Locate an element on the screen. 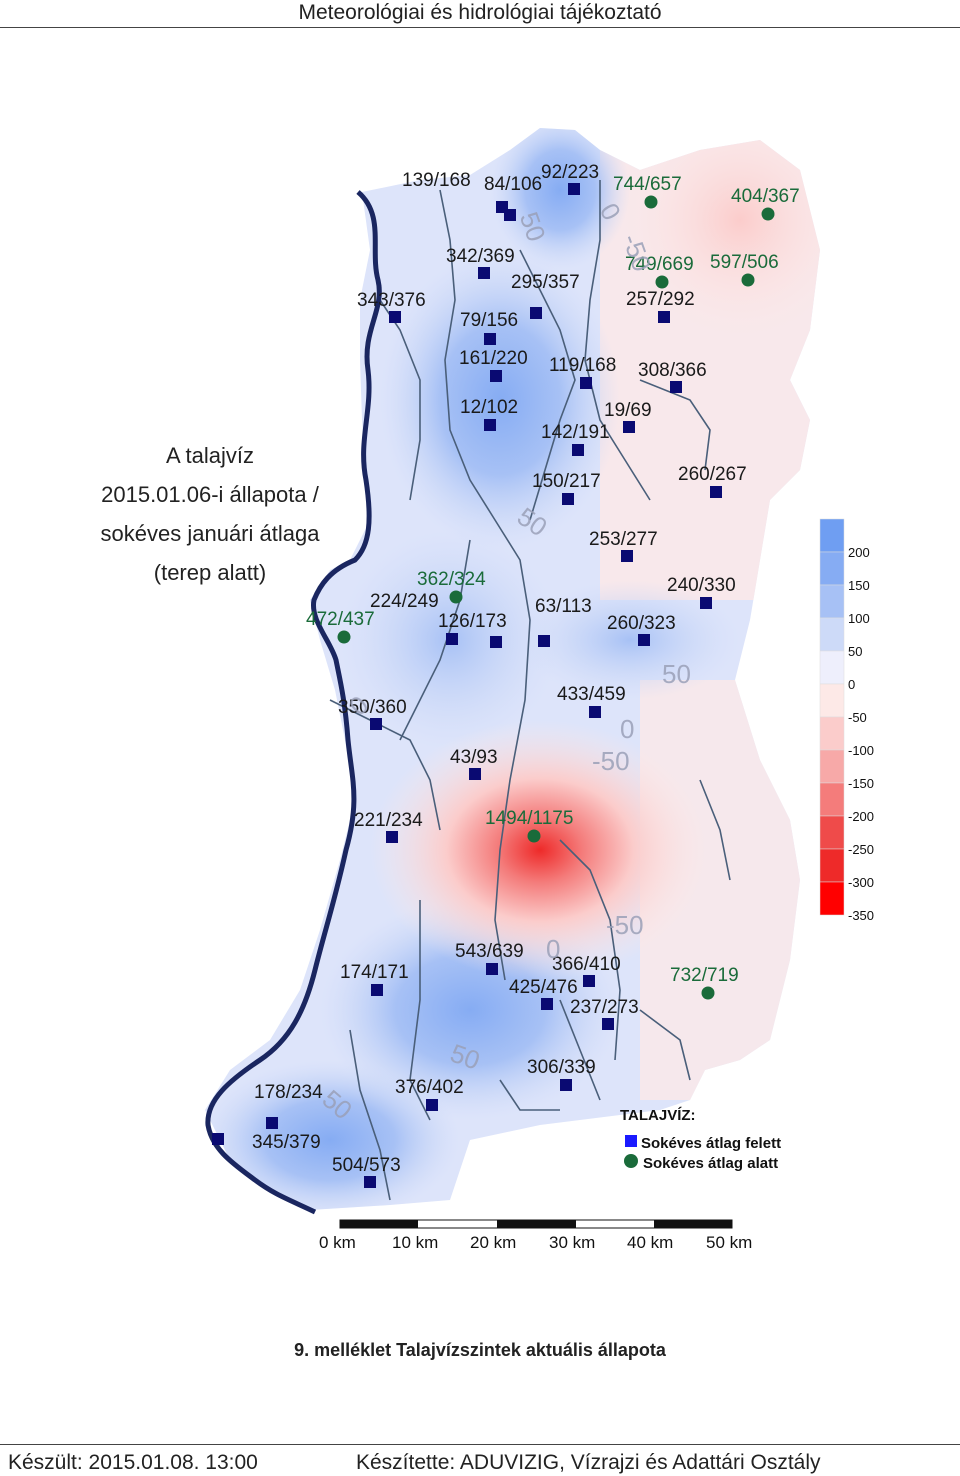  station-label: 260/267 is located at coordinates (712, 474).